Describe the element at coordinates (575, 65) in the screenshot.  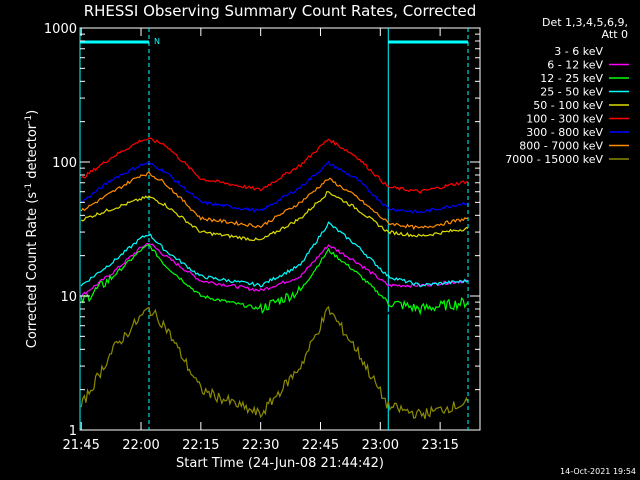
I see `legend-label: 6 - 12 keV` at that location.